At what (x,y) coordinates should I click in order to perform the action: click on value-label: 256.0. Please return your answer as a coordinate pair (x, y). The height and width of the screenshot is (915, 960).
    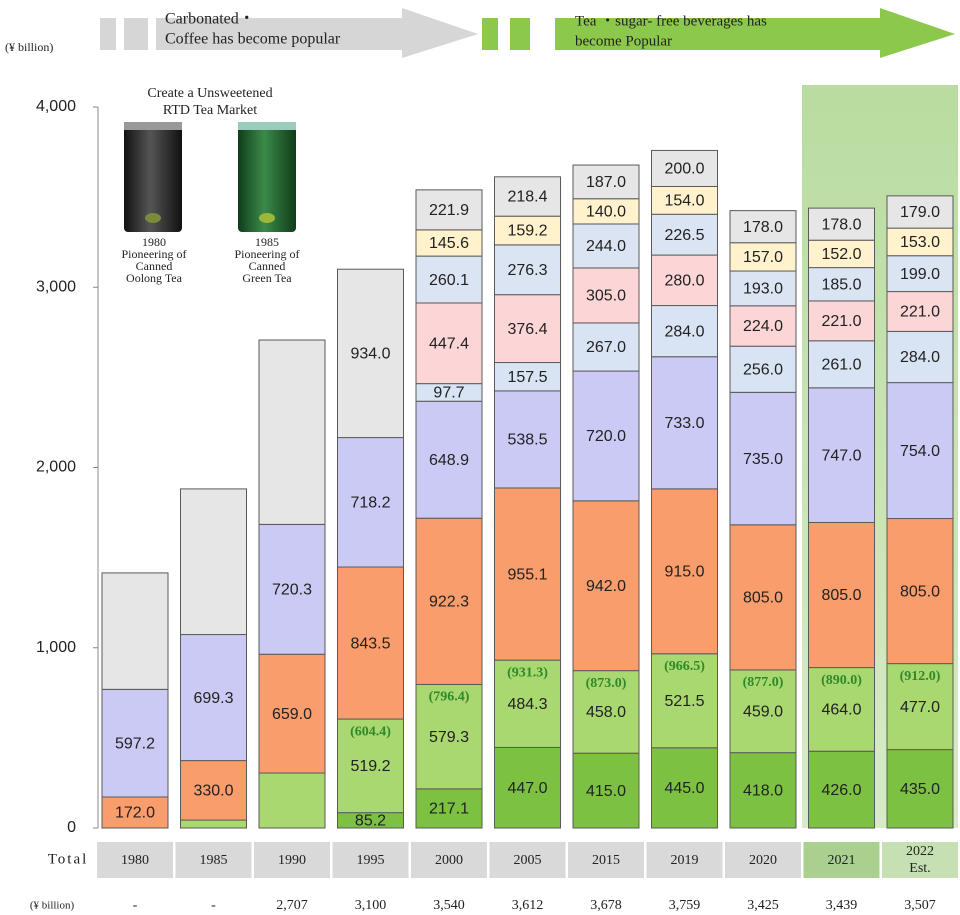
    Looking at the image, I should click on (763, 369).